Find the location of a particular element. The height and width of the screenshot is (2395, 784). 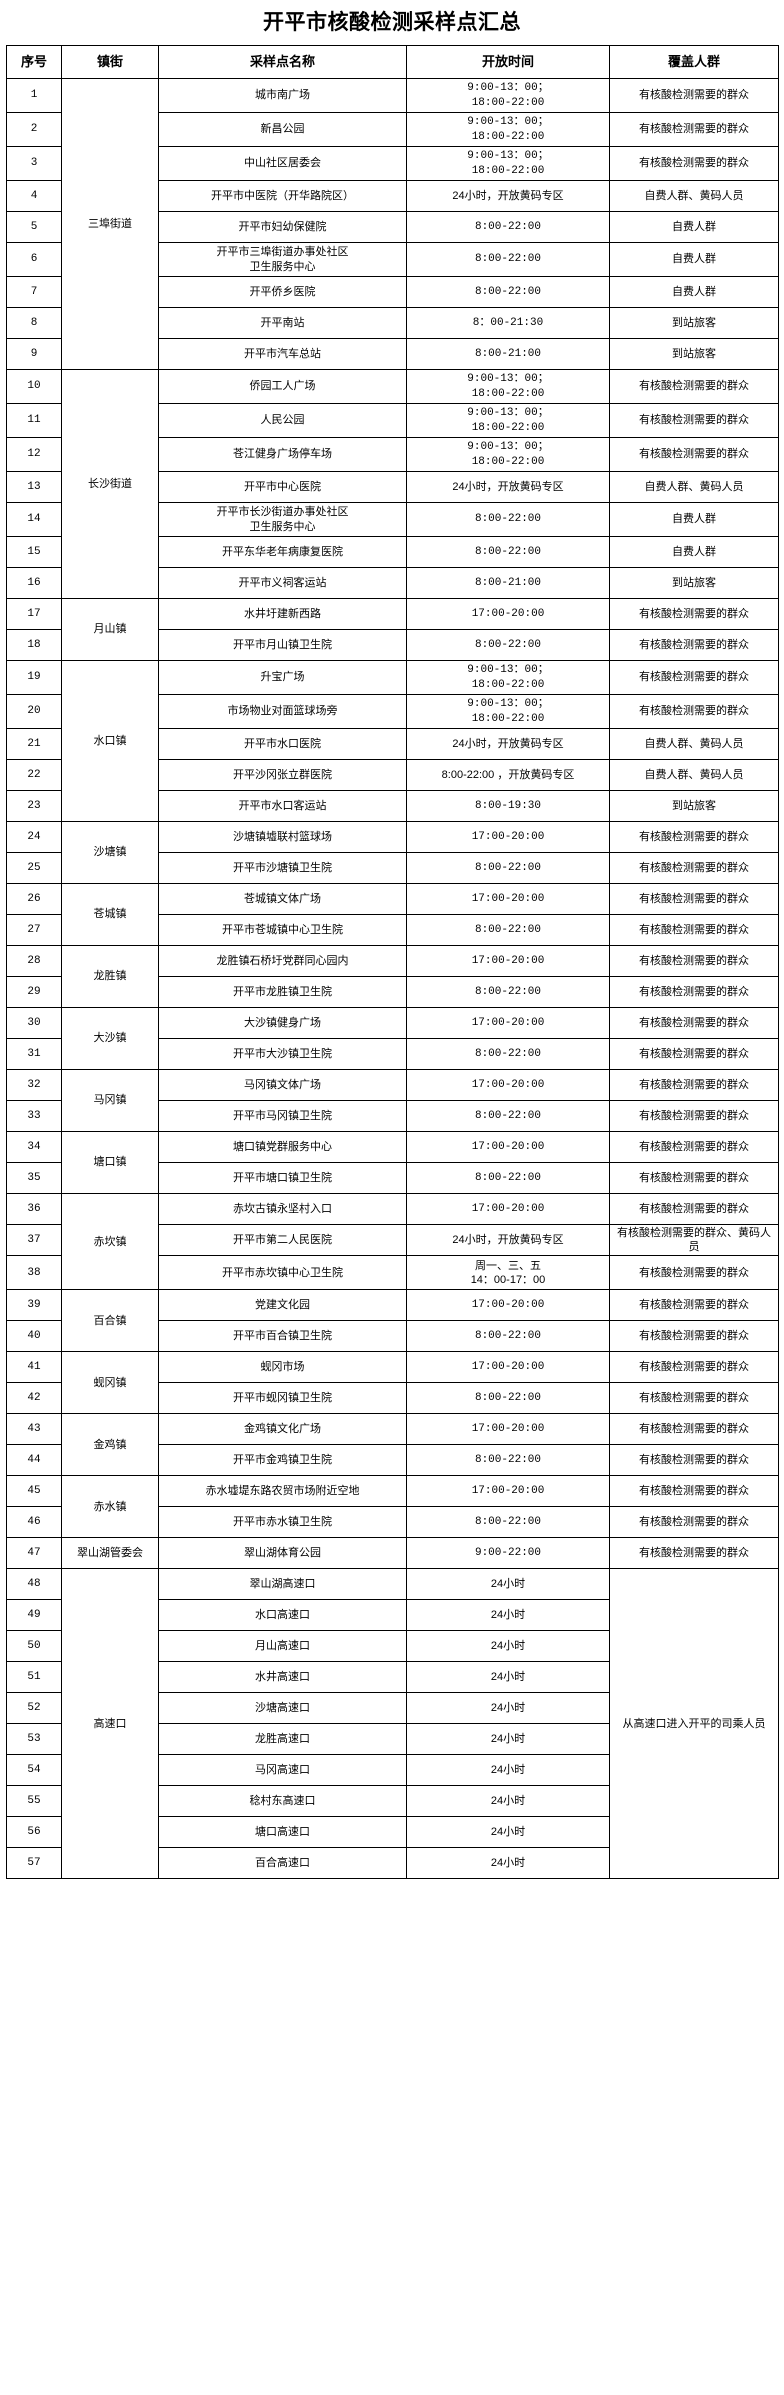

cell-index: 23 is located at coordinates (34, 806).